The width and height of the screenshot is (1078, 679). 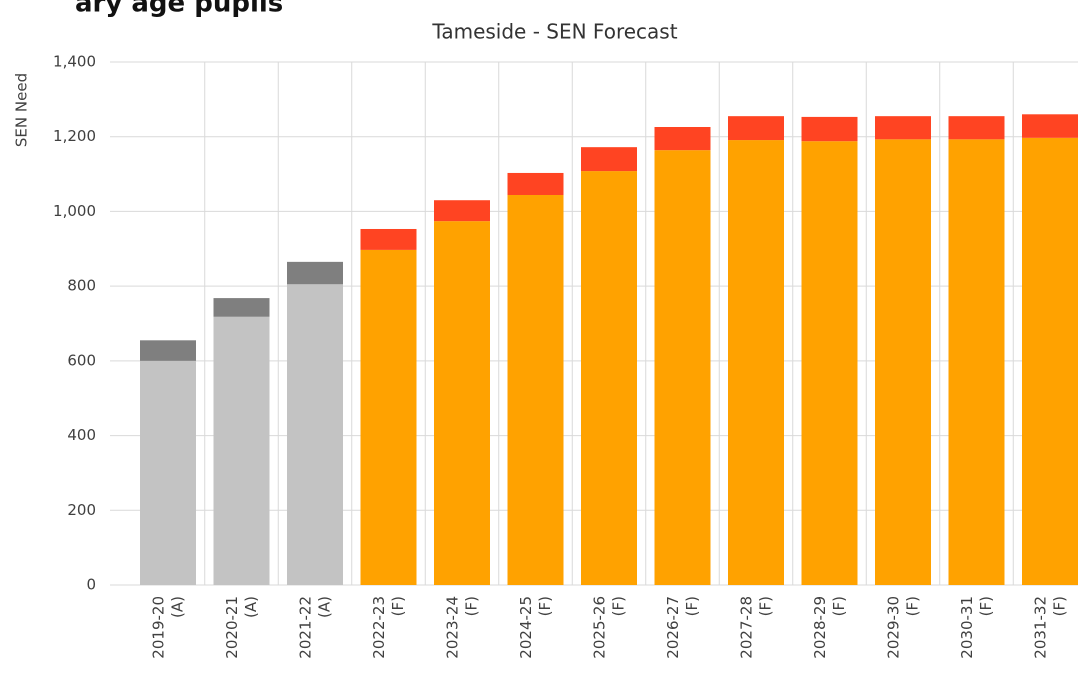 I want to click on y-tick-label: 0, so click(x=91, y=585).